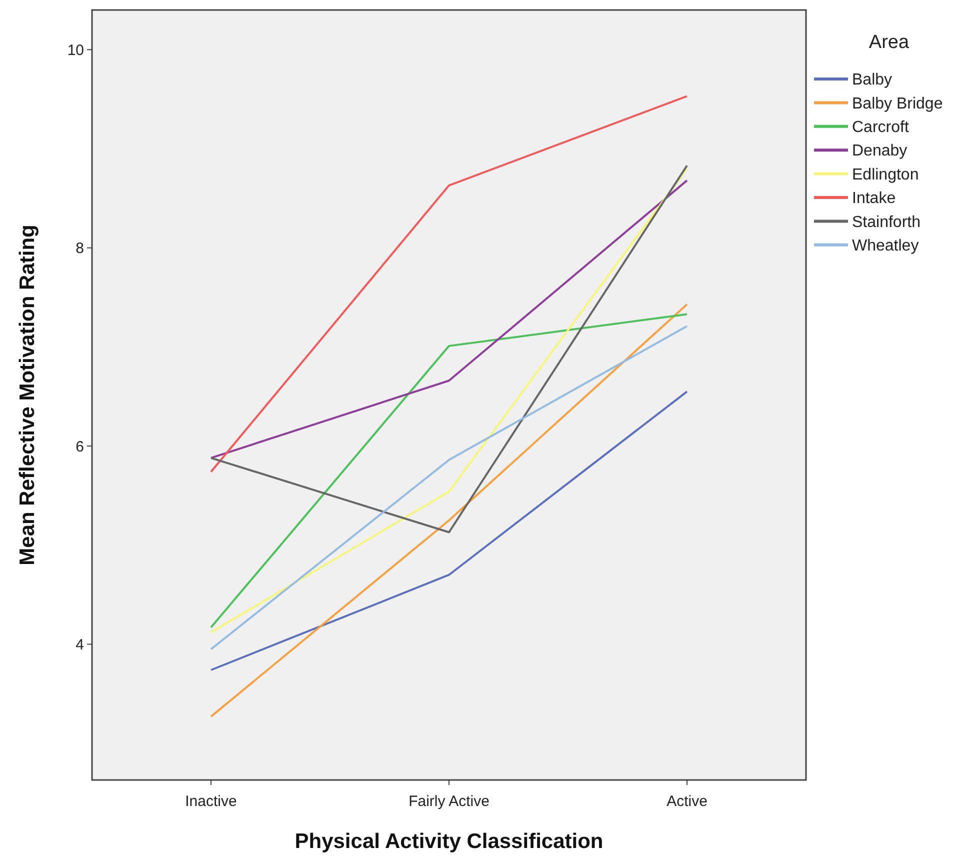 The width and height of the screenshot is (971, 861). What do you see at coordinates (885, 175) in the screenshot?
I see `legend-label: Edlington` at bounding box center [885, 175].